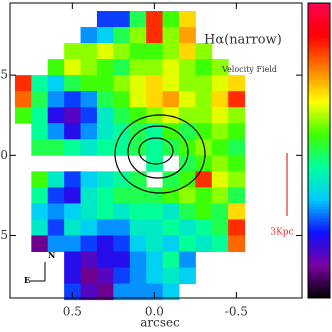 Image resolution: width=332 pixels, height=332 pixels. Describe the element at coordinates (27, 280) in the screenshot. I see `east-label: E` at that location.